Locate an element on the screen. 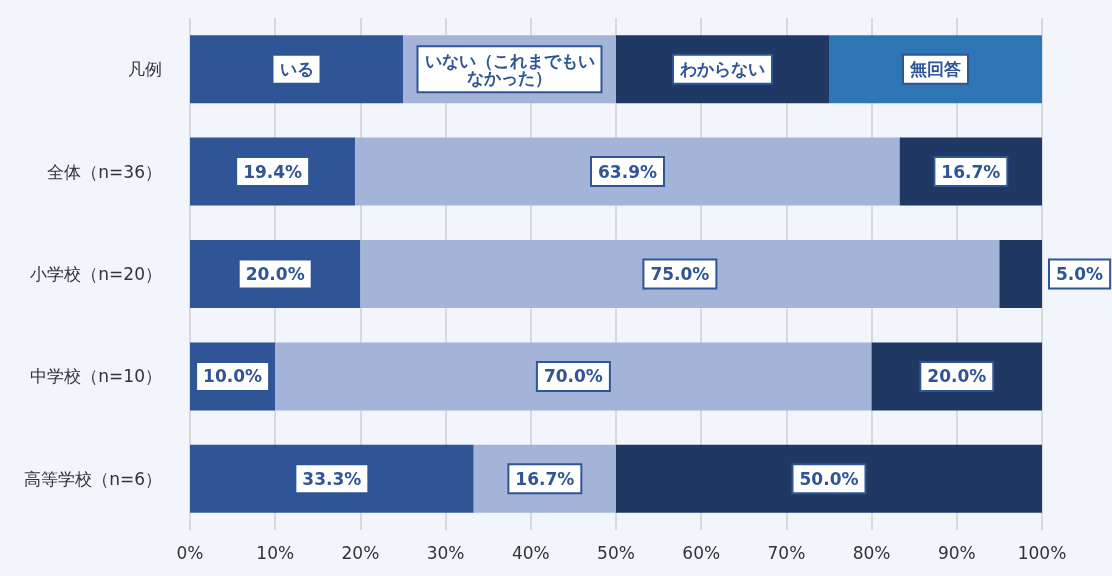  x-tick-label: 50% is located at coordinates (616, 552).